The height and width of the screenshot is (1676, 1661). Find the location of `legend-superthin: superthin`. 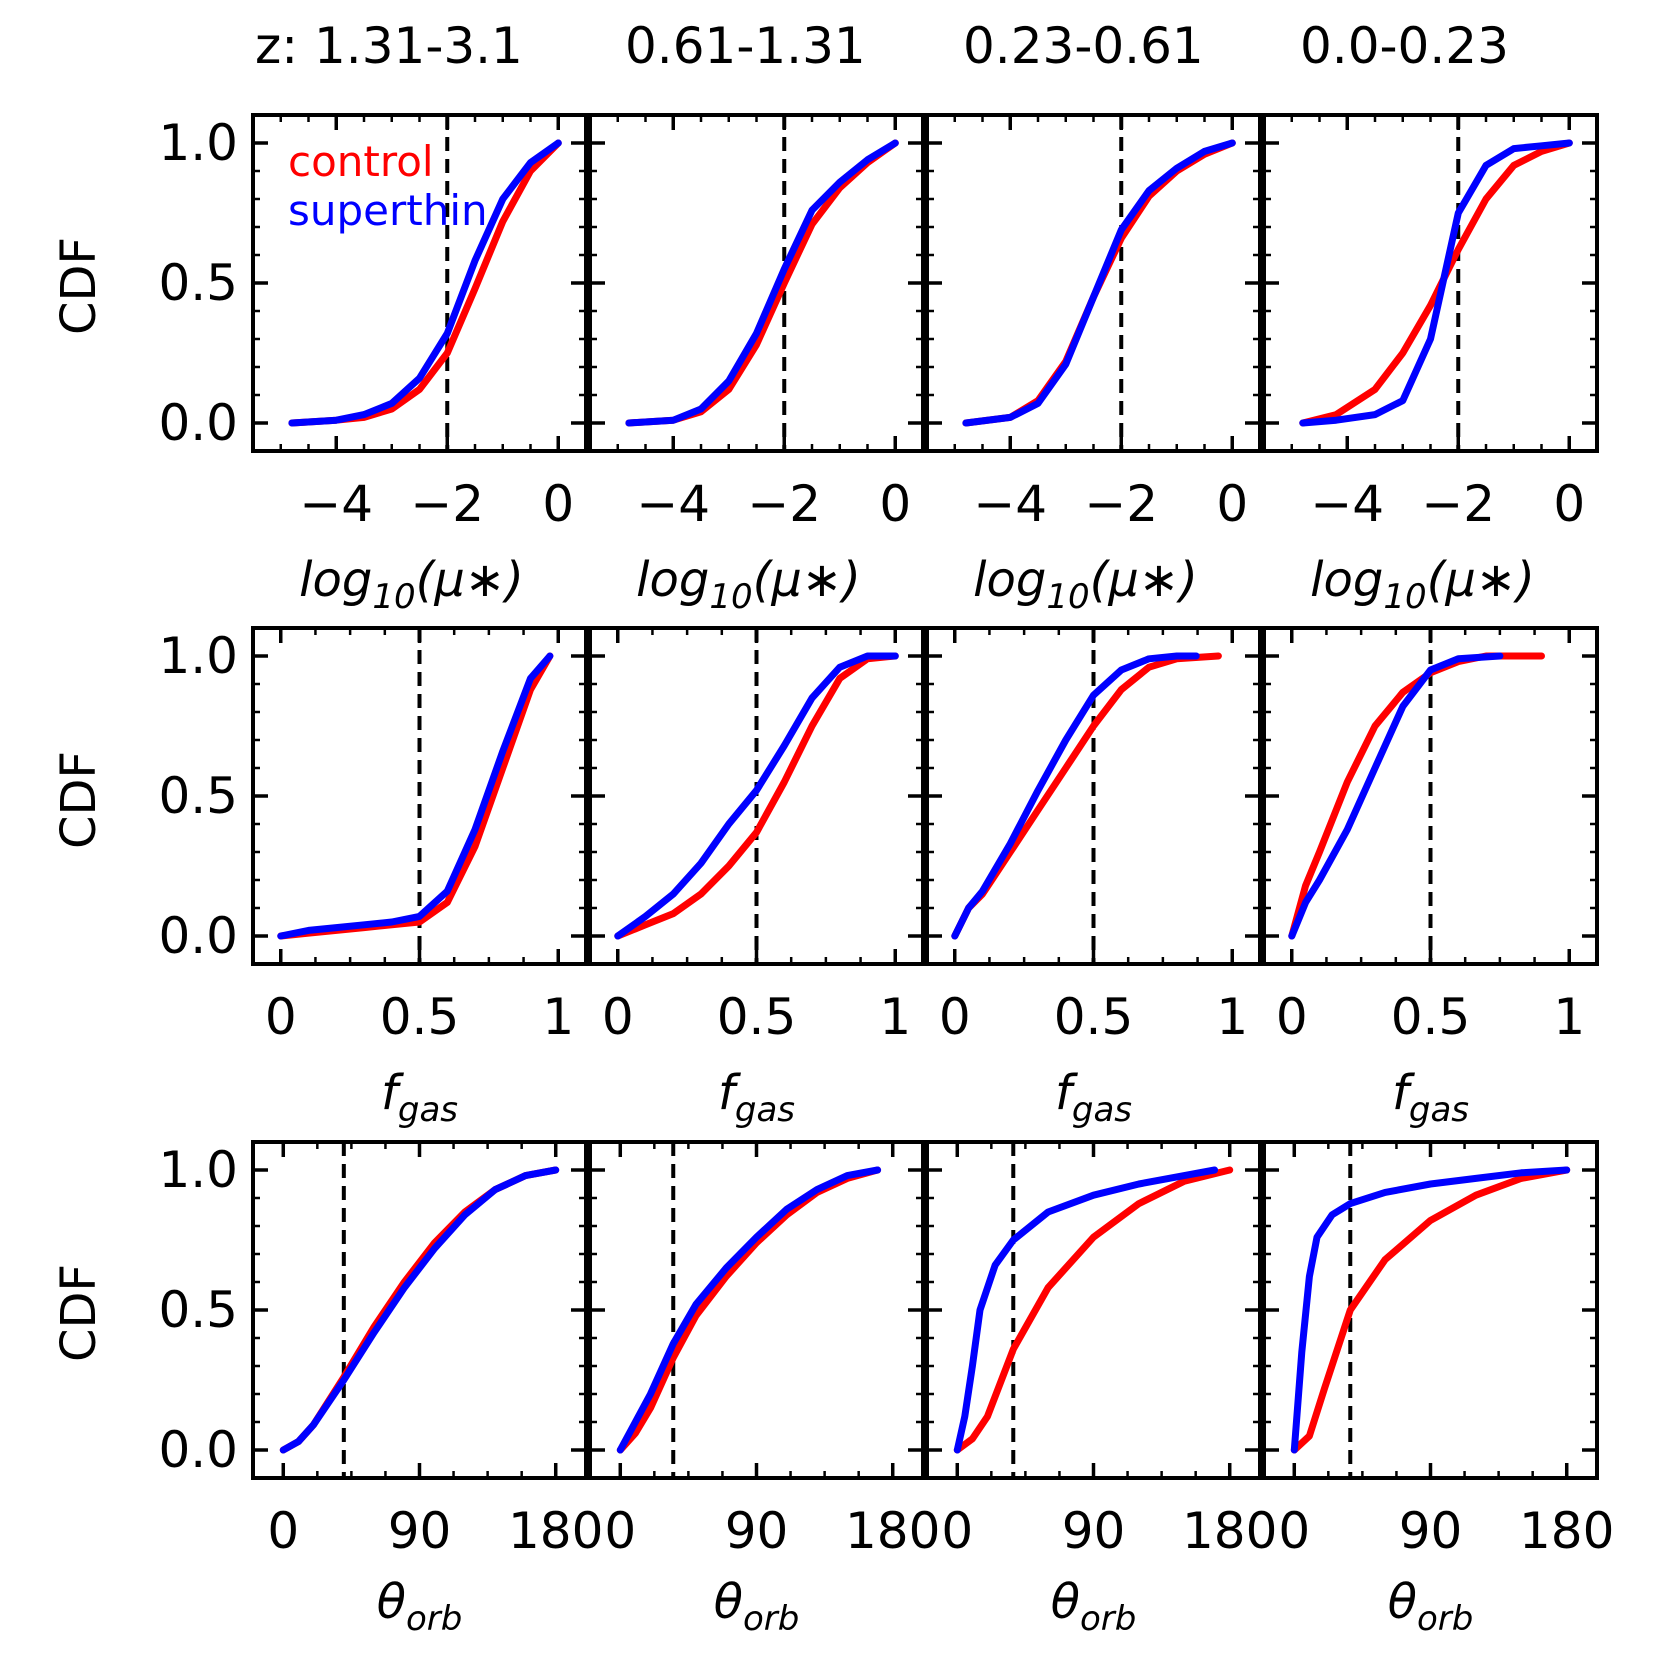

legend-superthin: superthin is located at coordinates (388, 210).